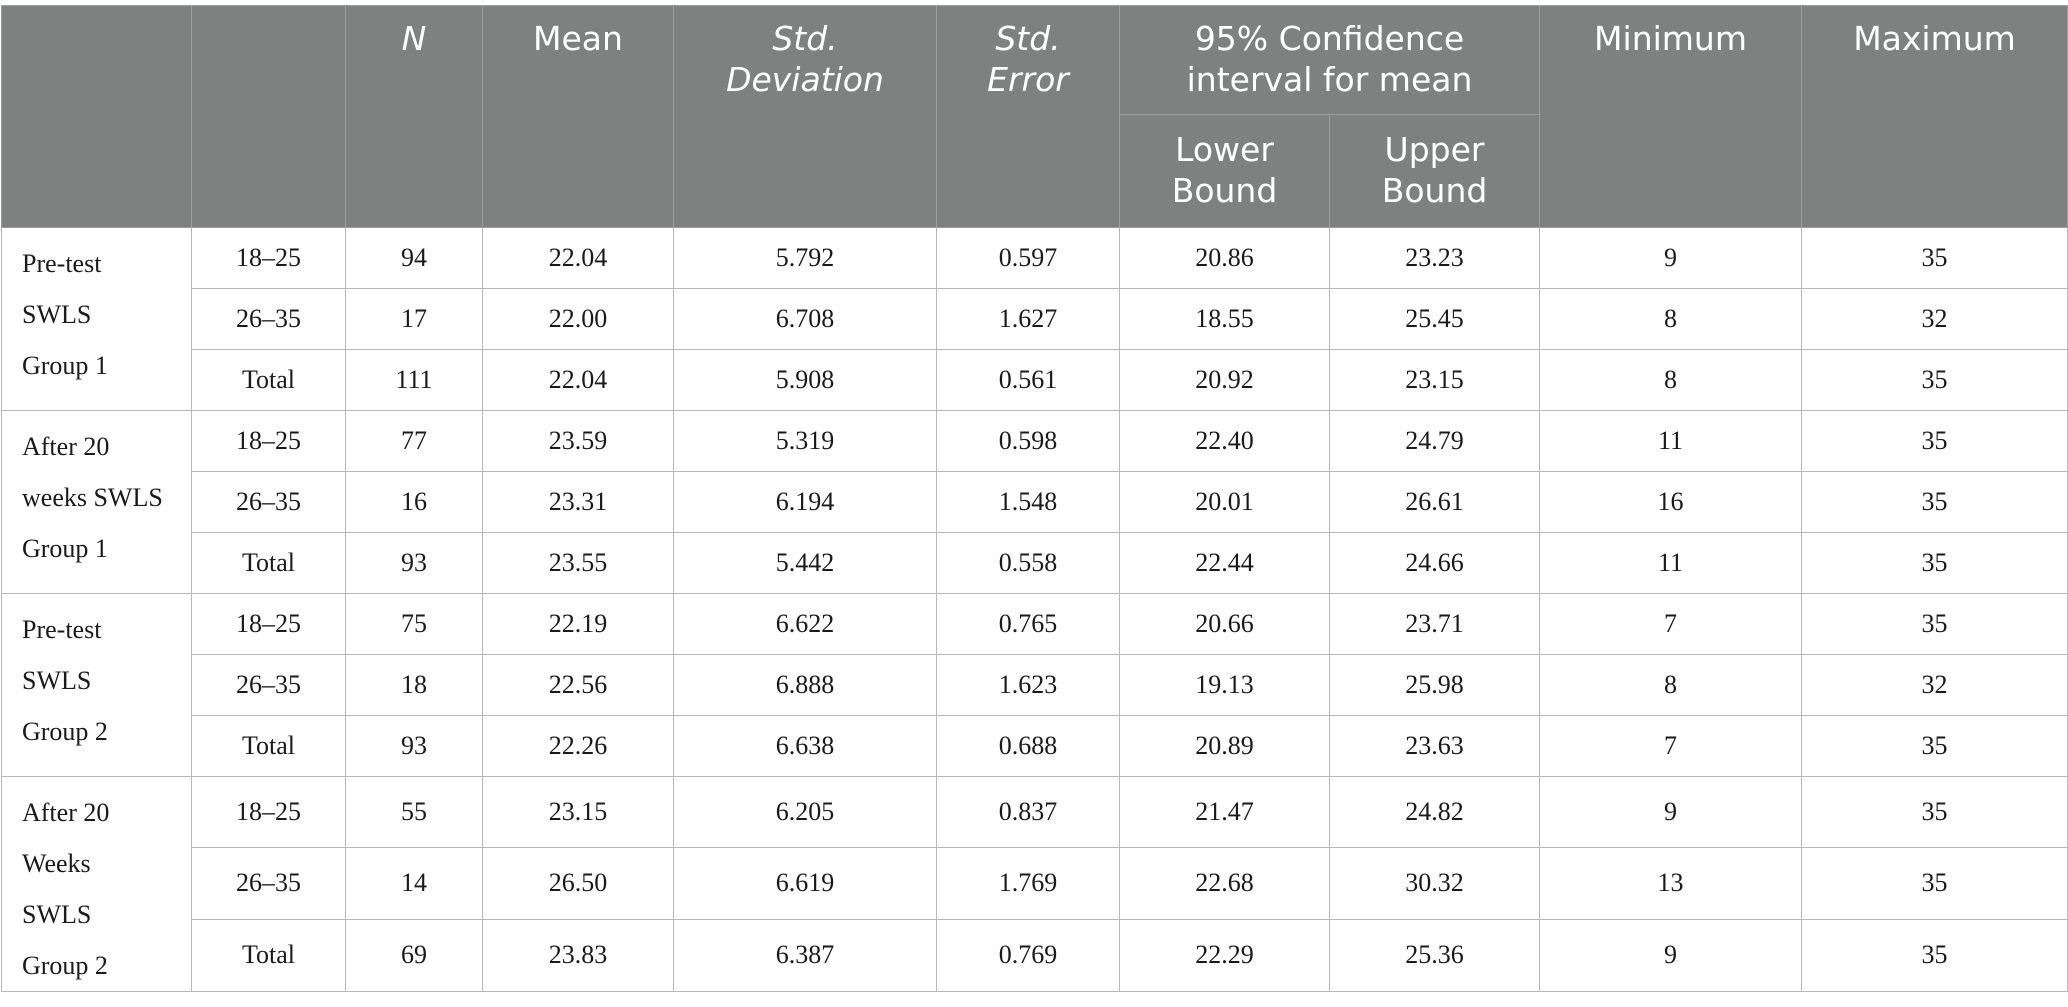 This screenshot has width=2068, height=1007. What do you see at coordinates (1225, 563) in the screenshot?
I see `lower-cell: 22.44` at bounding box center [1225, 563].